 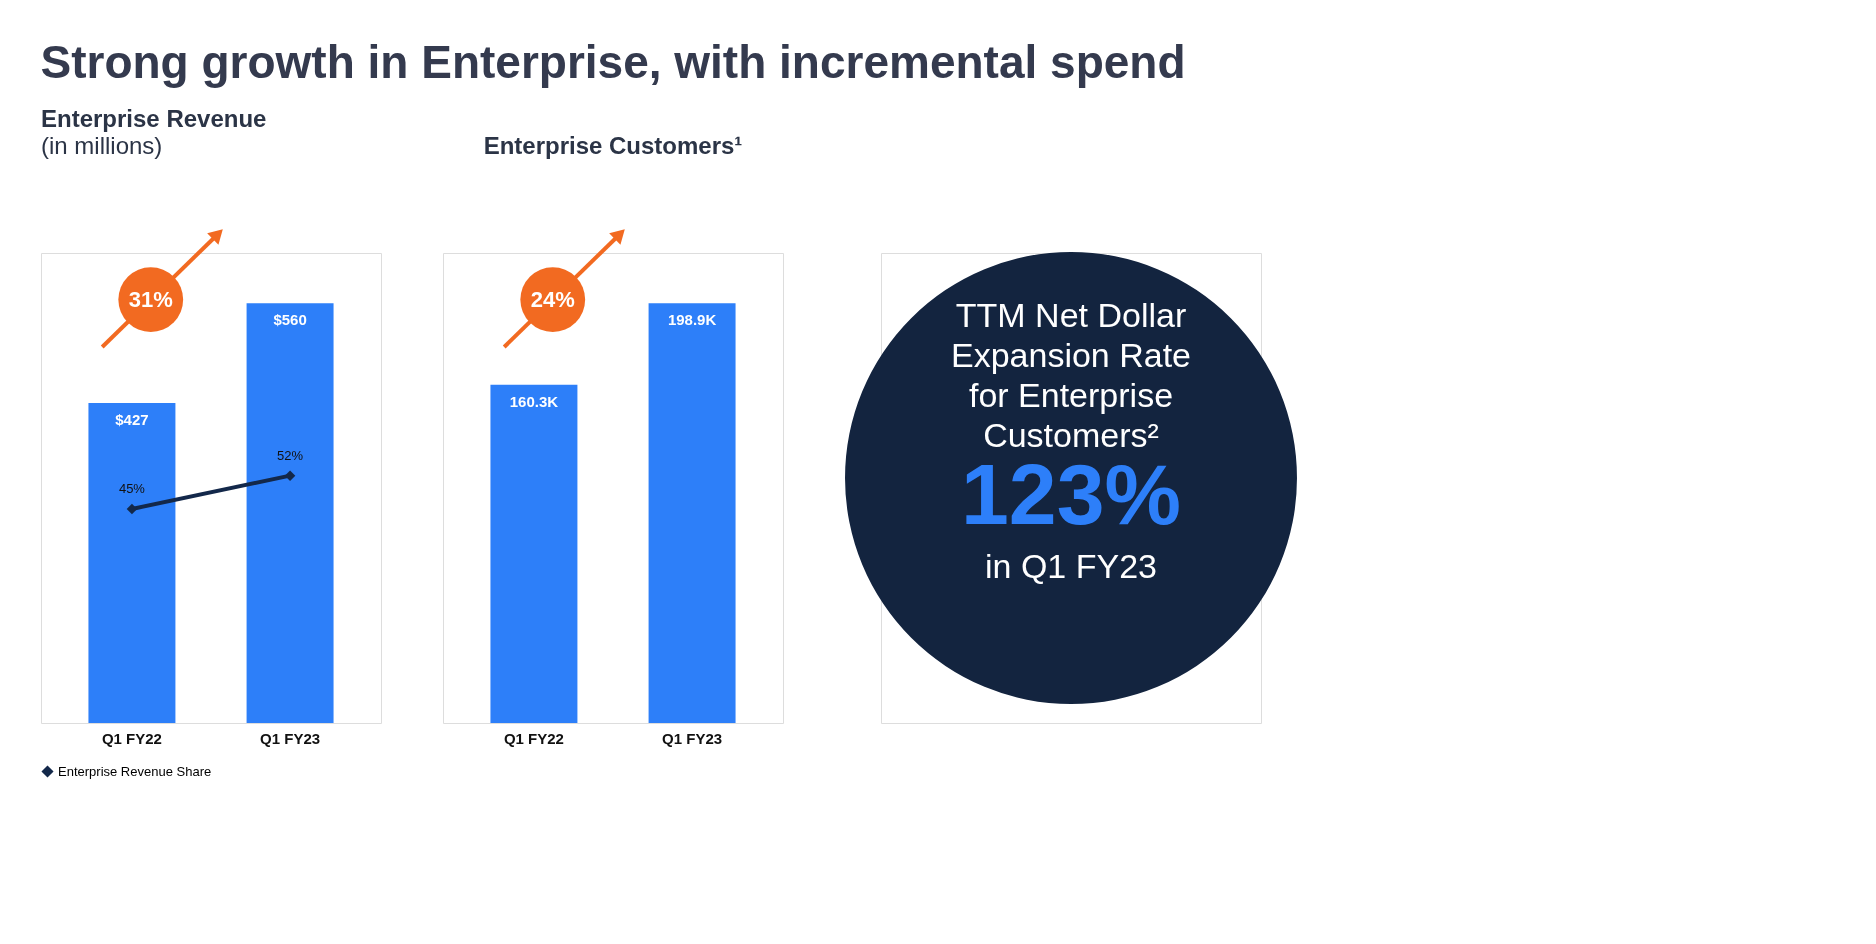 I want to click on text: Strong growth in Enterprise, with incremental spend, so click(x=613, y=61).